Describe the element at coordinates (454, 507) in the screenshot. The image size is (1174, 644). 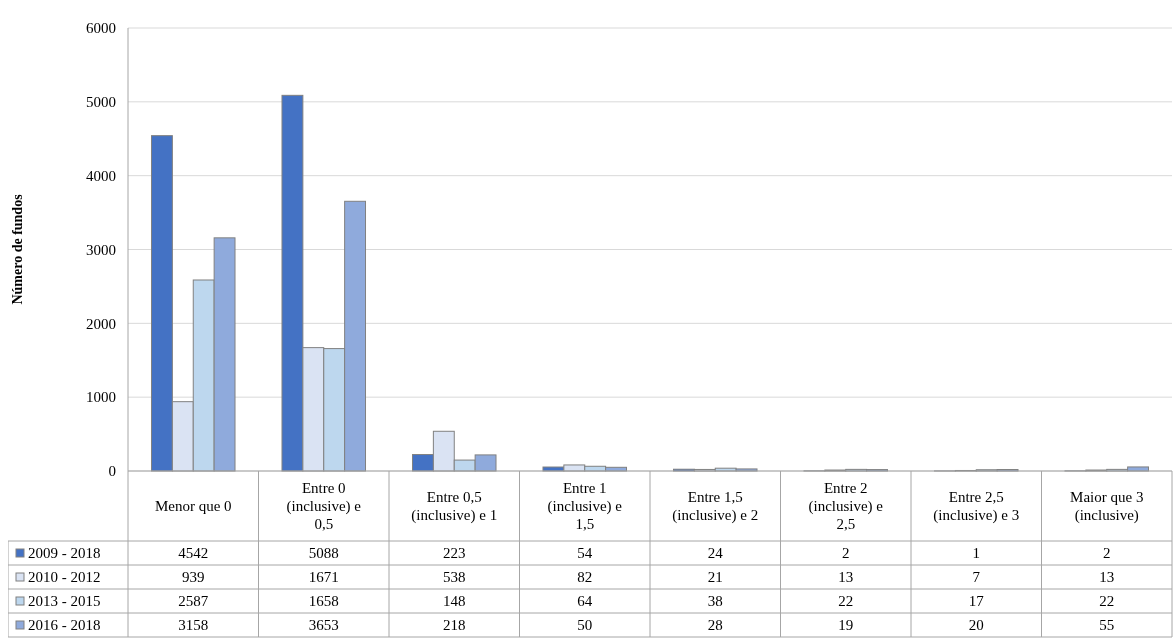
I see `x-tick-label: Entre 0,5 (inclusive) e 1` at that location.